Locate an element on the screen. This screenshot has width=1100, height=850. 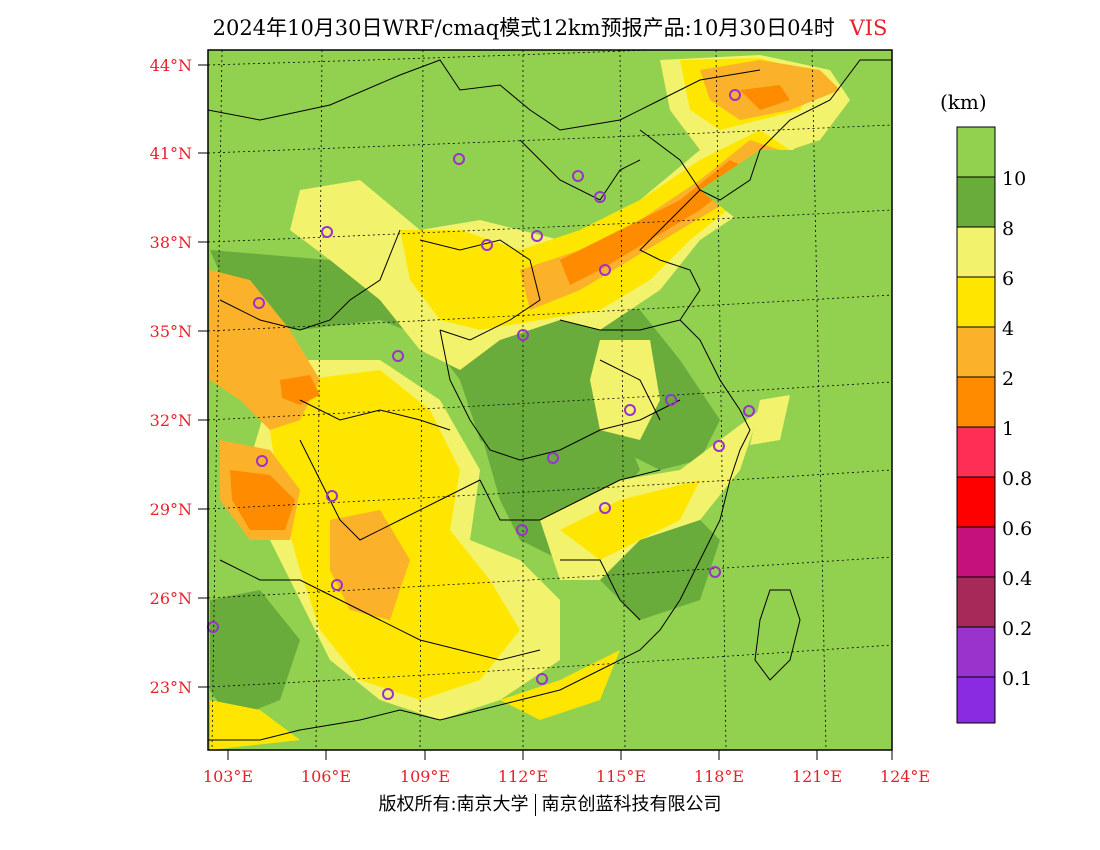
lat-label: 26°N is located at coordinates (171, 598).